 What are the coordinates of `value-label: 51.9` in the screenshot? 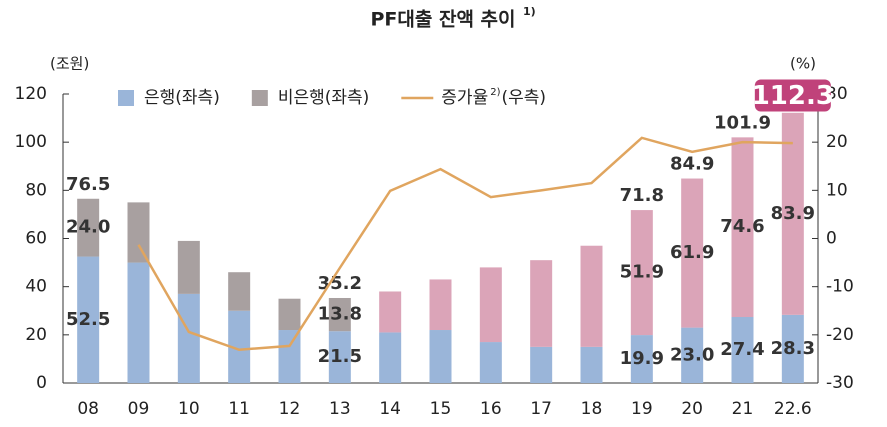 It's located at (642, 272).